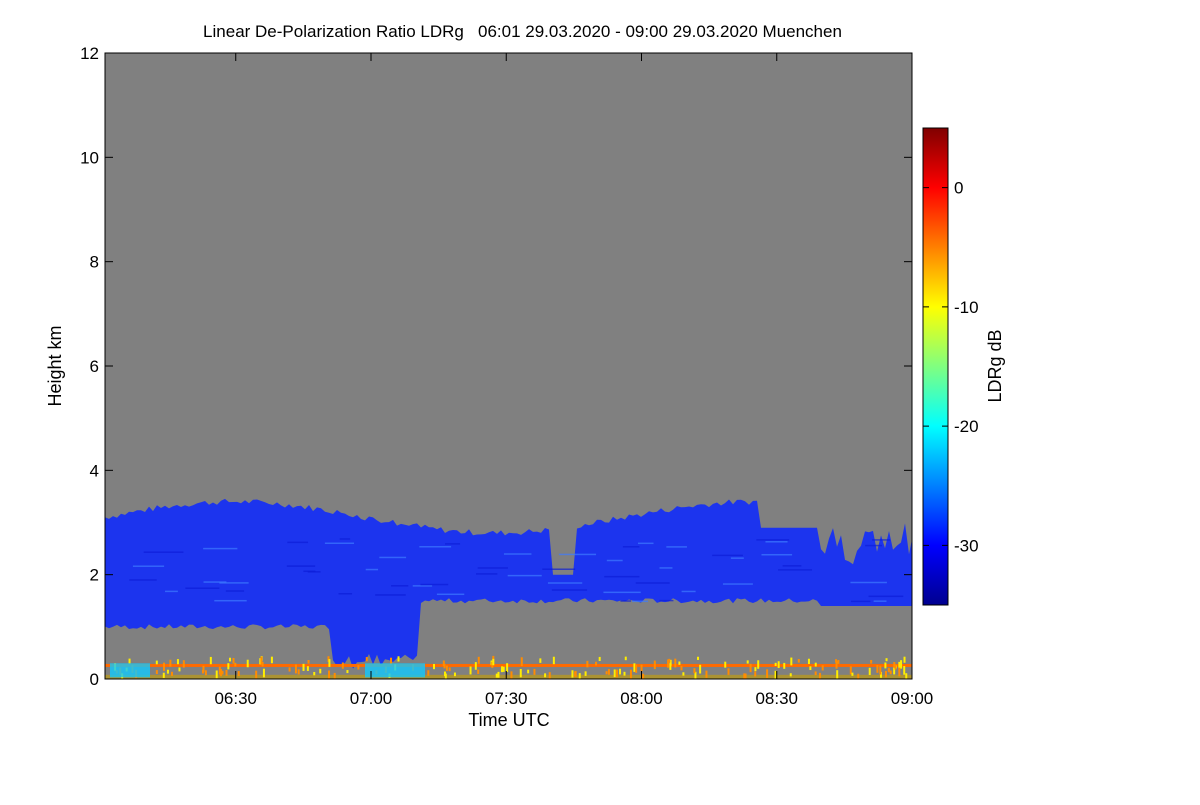 This screenshot has width=1200, height=805. What do you see at coordinates (995, 365) in the screenshot?
I see `colorbar-label: LDRg dB` at bounding box center [995, 365].